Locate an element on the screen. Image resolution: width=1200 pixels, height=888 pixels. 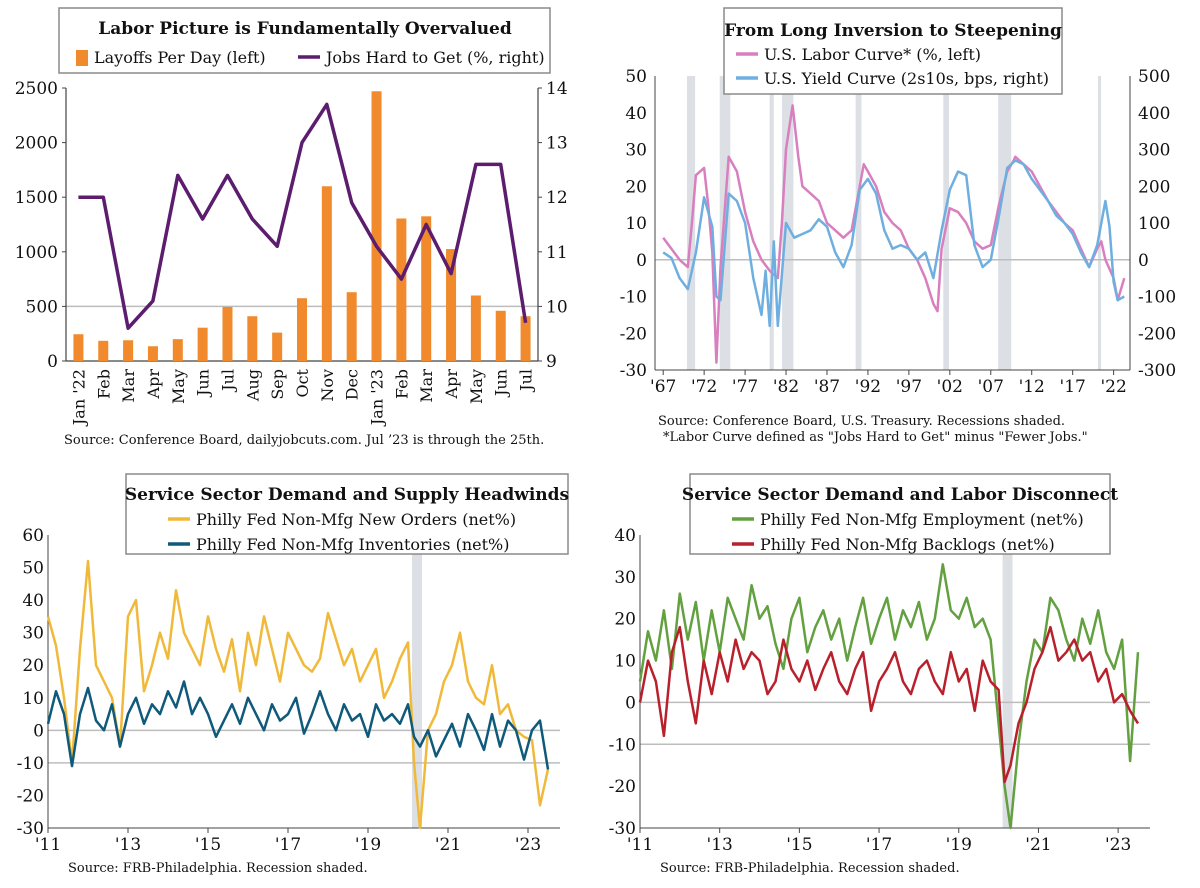
legend-series-0: Philly Fed Non-Mfg Employment (net%) is located at coordinates (922, 519).